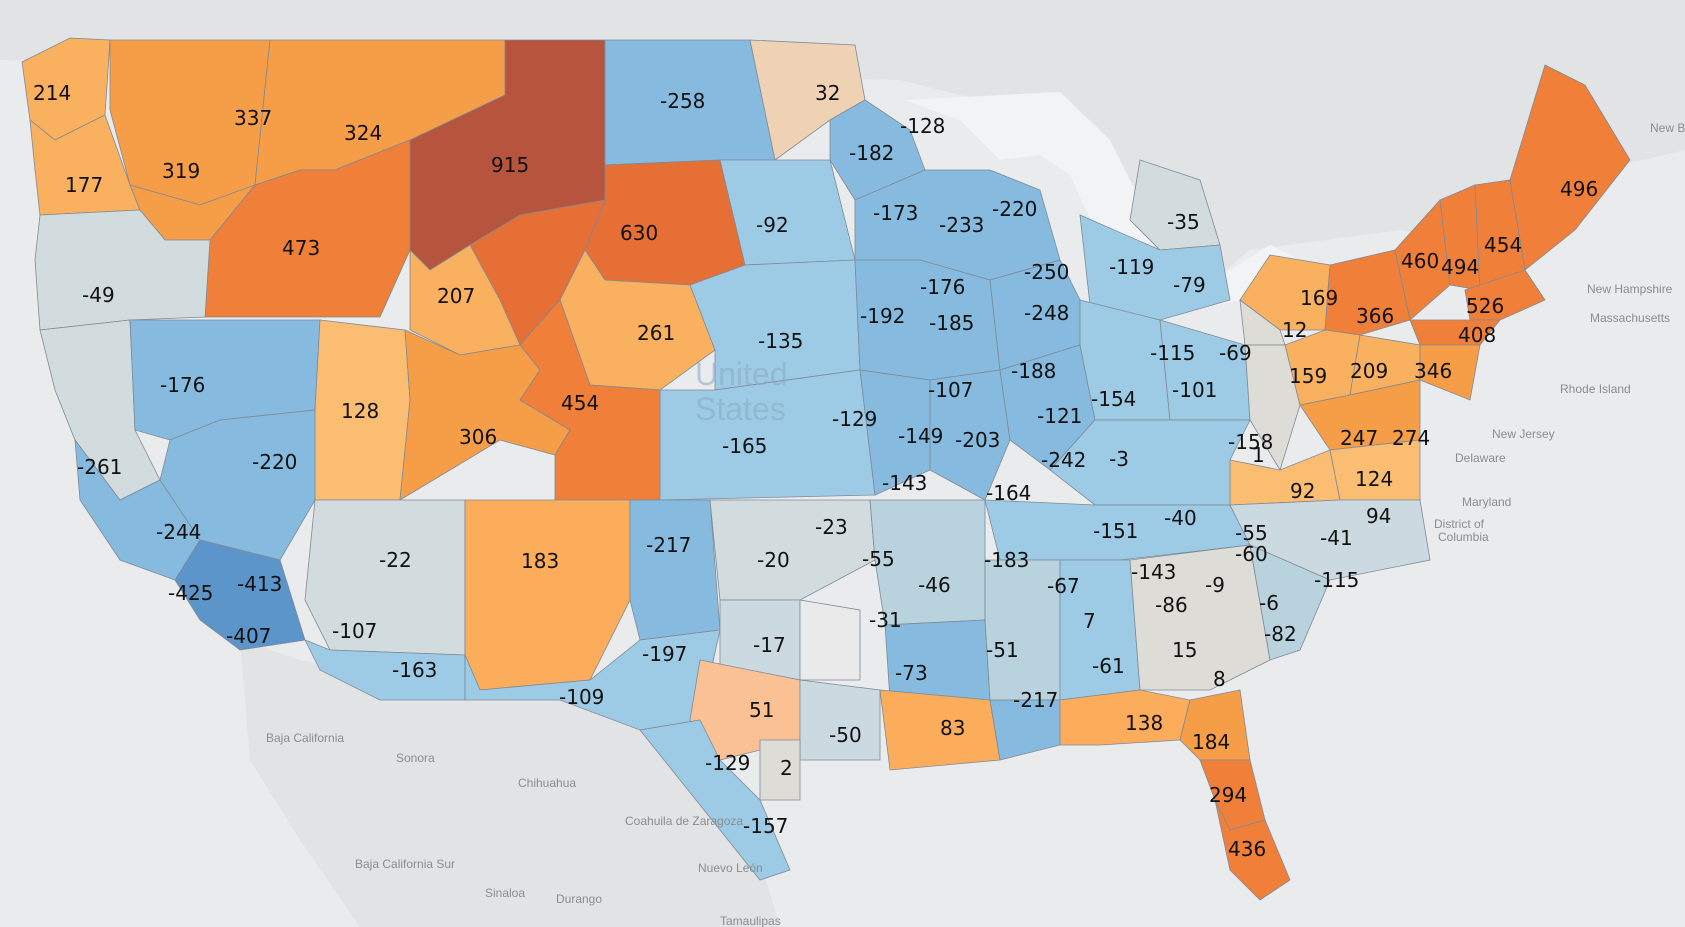 The height and width of the screenshot is (927, 1685). Describe the element at coordinates (1194, 390) in the screenshot. I see `value-label: -101` at that location.